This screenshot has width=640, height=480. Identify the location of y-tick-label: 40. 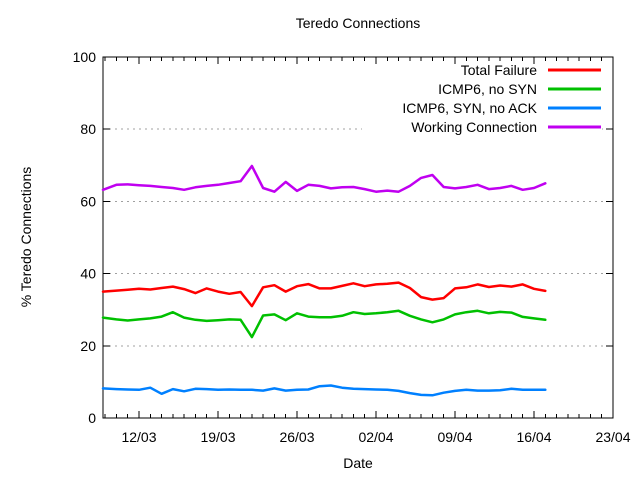
(88, 274).